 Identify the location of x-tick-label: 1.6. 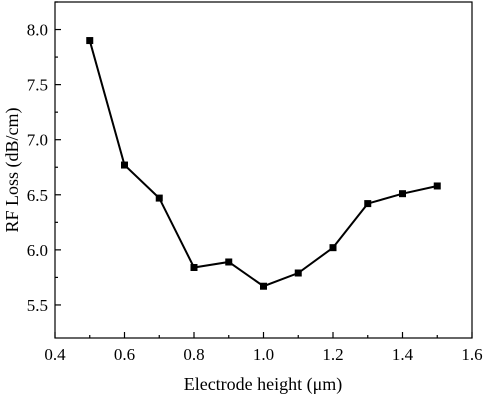
(471, 354).